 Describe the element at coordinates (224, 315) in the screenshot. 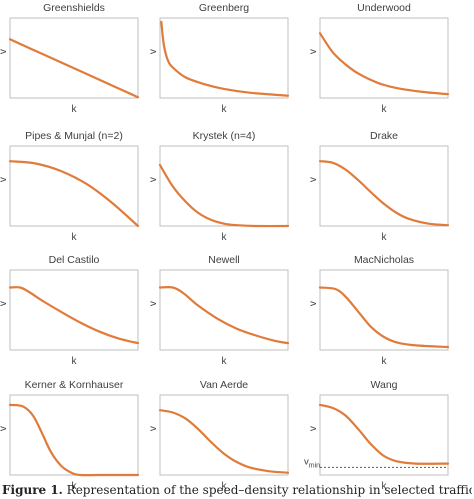

I see `series-line-newell` at that location.